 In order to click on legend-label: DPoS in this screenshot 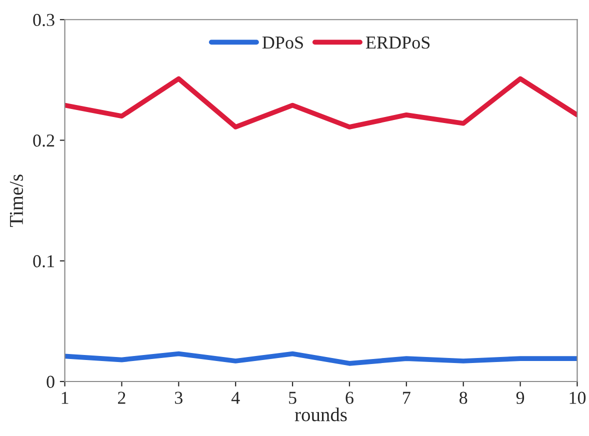, I will do `click(282, 42)`.